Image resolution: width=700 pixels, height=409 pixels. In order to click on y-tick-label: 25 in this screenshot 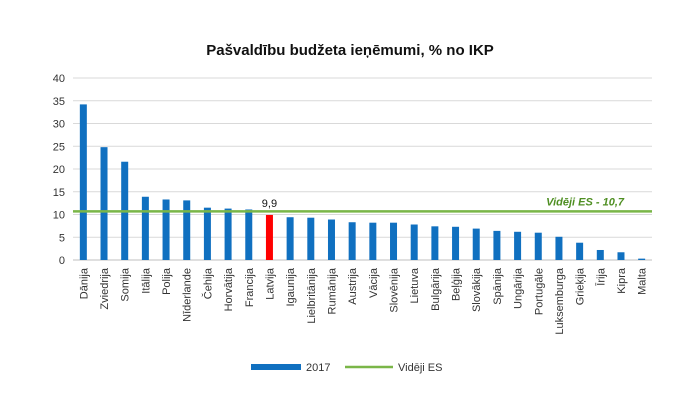, I will do `click(59, 147)`.